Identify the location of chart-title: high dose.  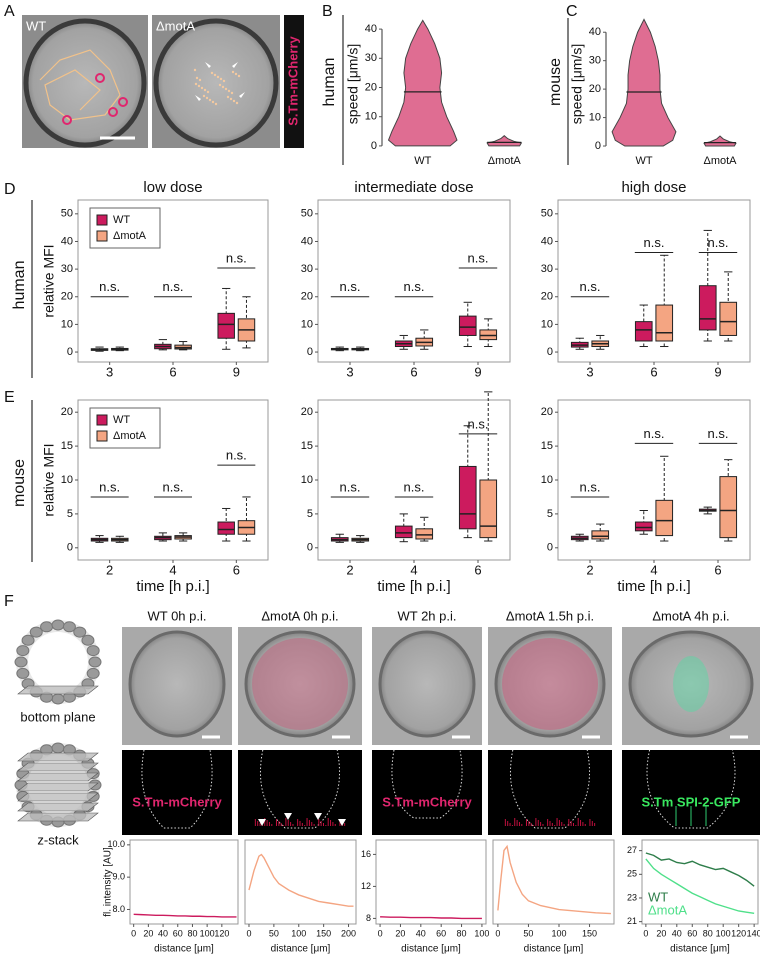
(653, 187).